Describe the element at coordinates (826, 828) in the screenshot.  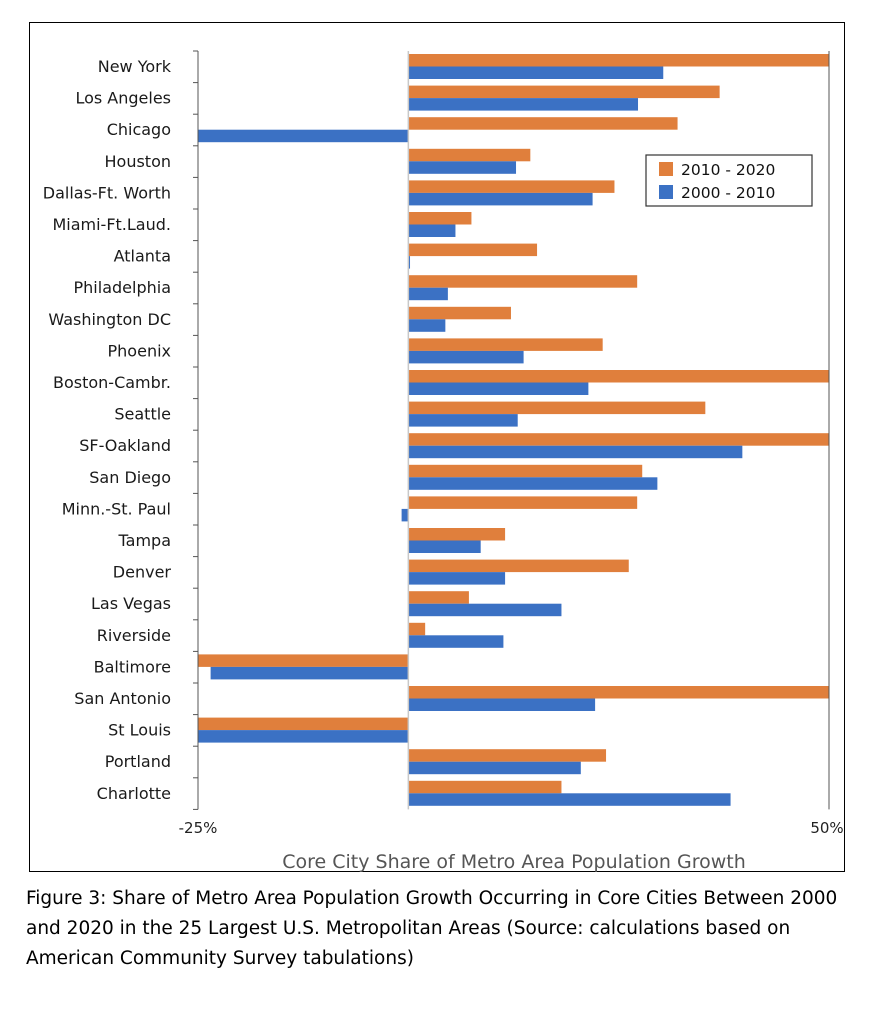
I see `x-tick-label-max: 50%` at that location.